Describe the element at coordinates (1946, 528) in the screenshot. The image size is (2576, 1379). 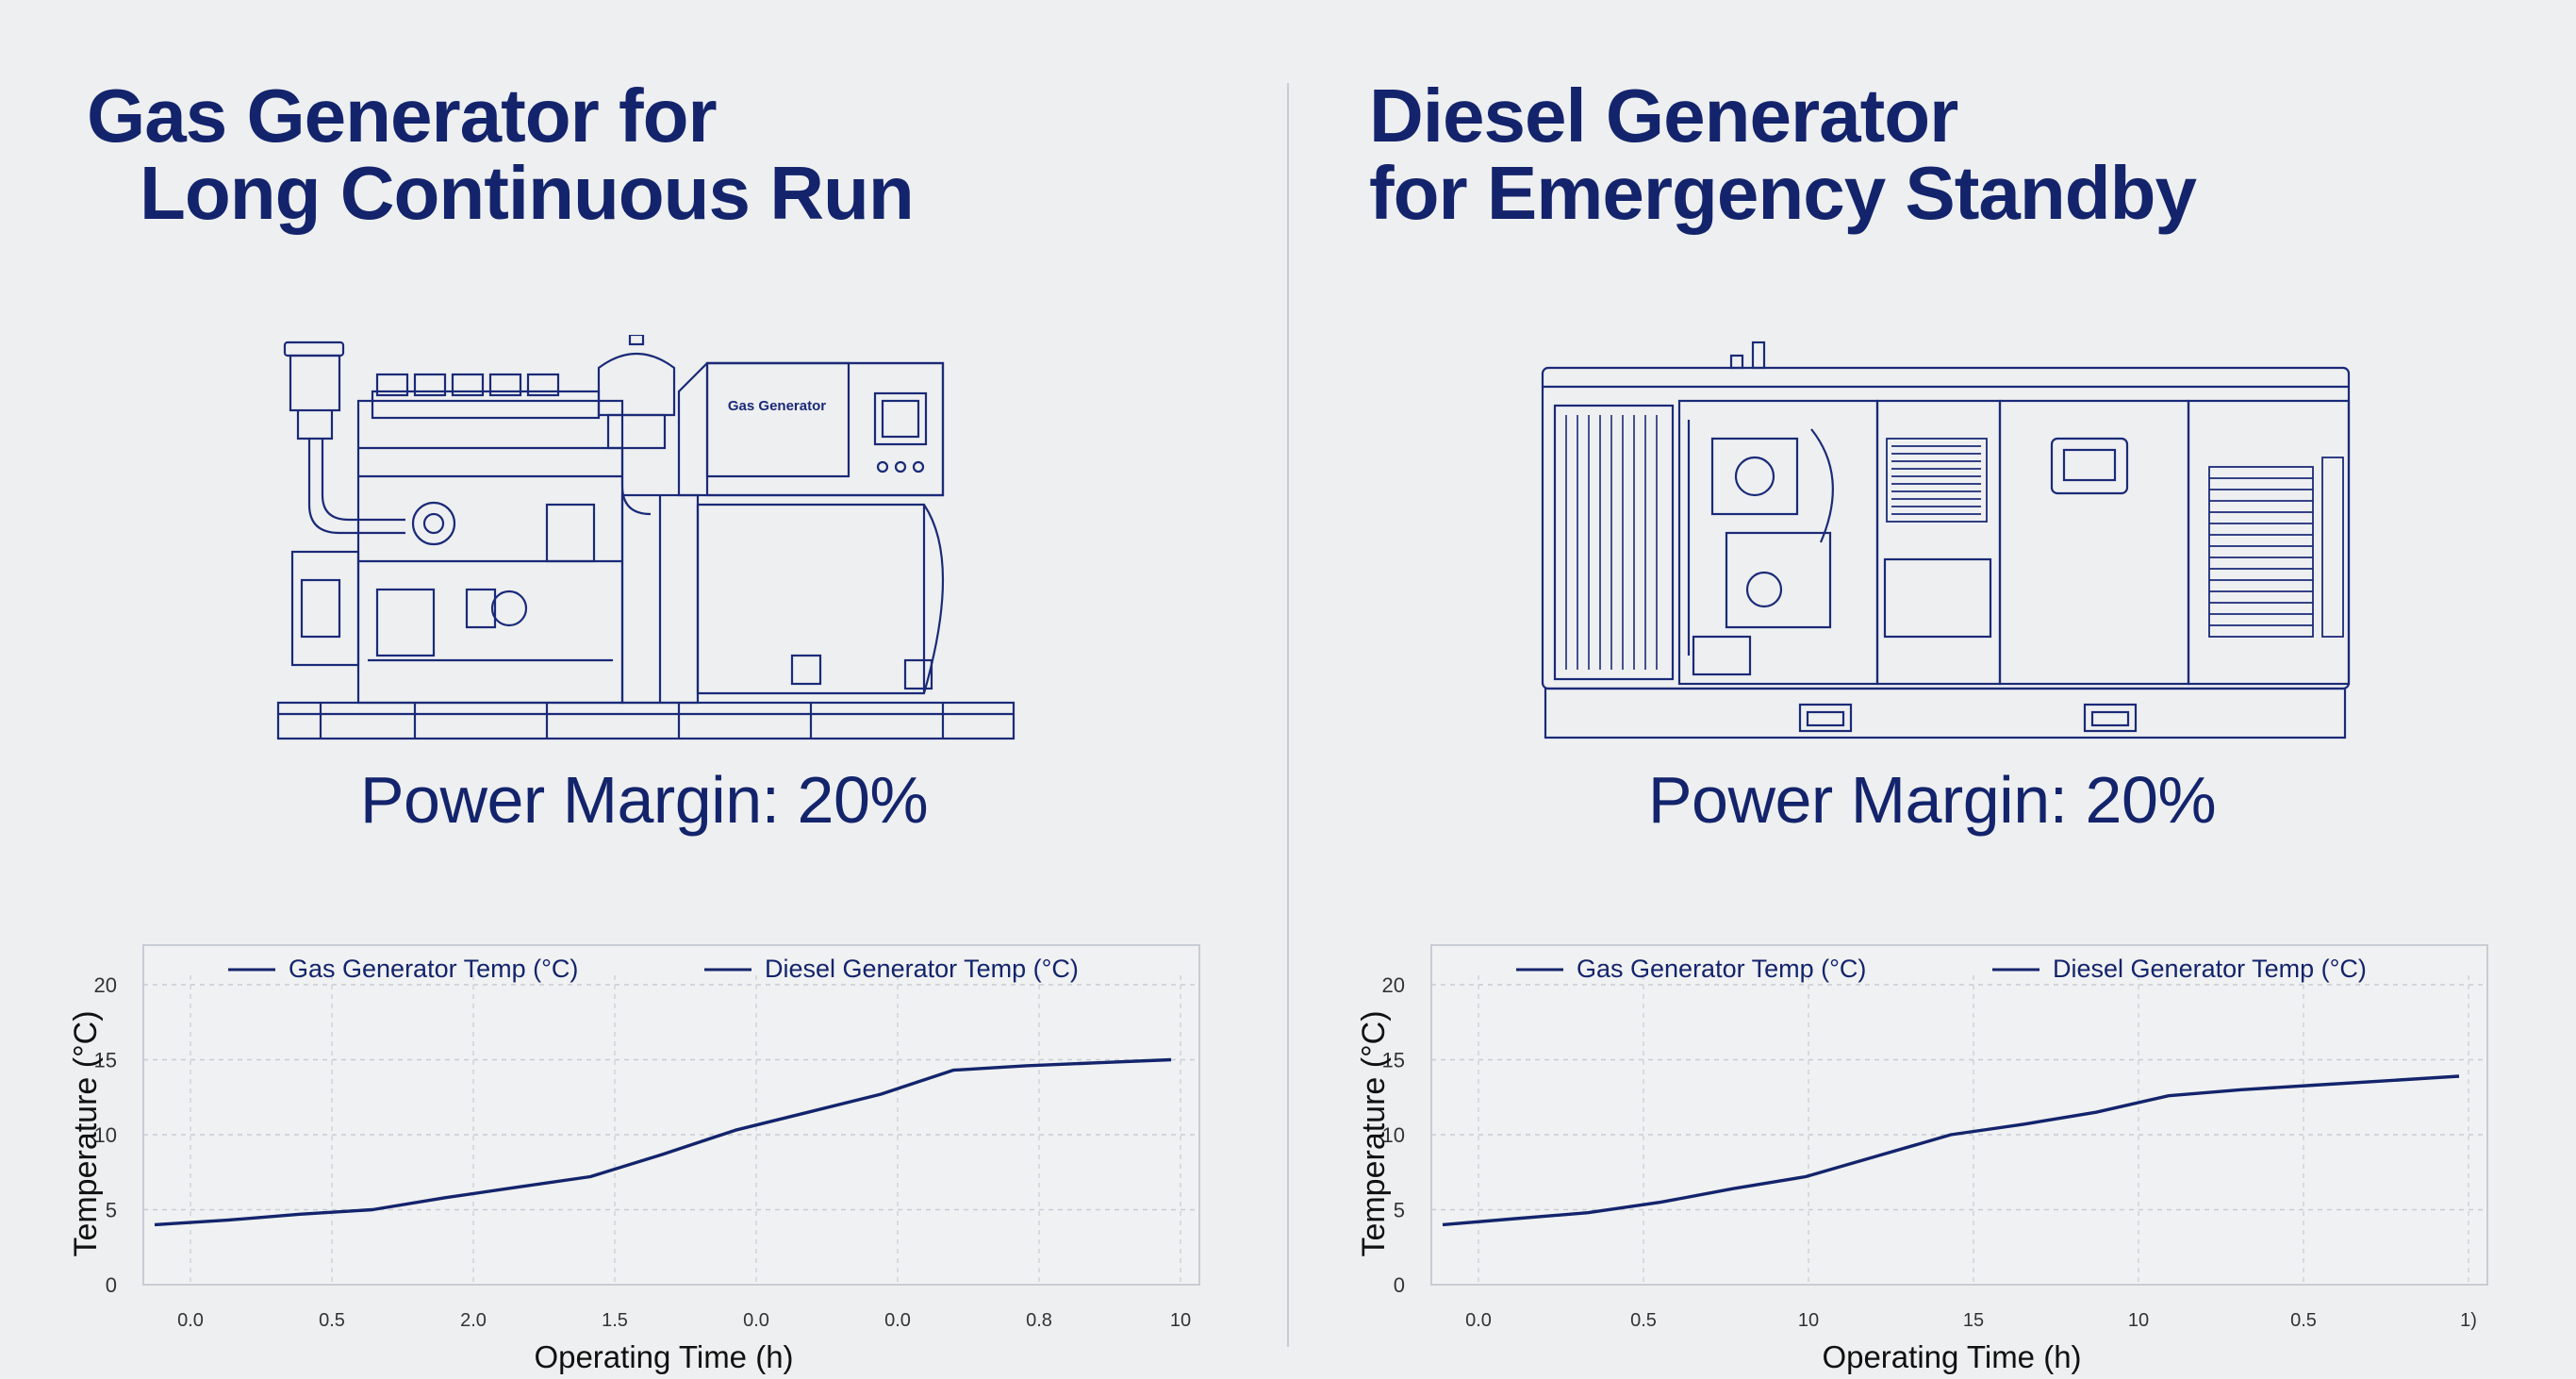
I see `diesel-enclosure` at that location.